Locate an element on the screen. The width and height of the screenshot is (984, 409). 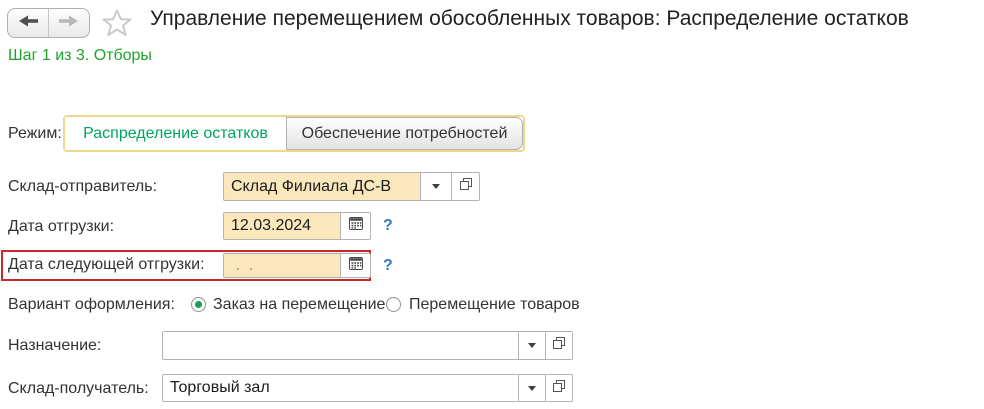
next-shipping-date-label: Дата следующей отгрузки: is located at coordinates (106, 264).